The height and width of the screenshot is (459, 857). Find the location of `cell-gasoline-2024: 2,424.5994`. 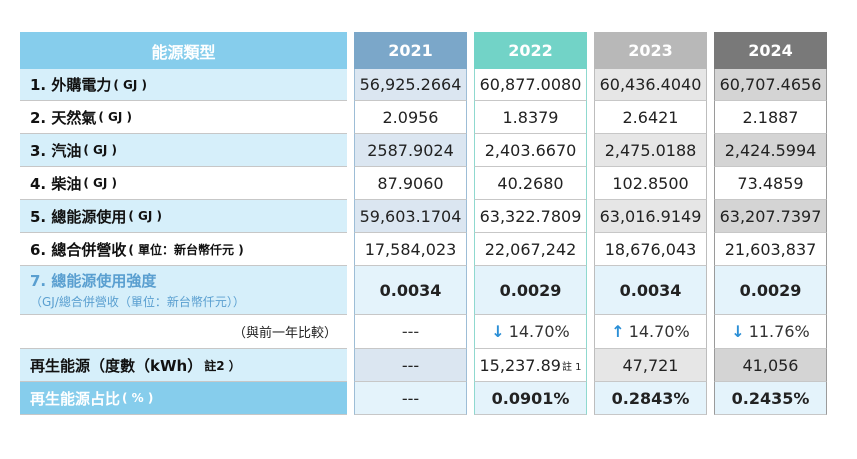

cell-gasoline-2024: 2,424.5994 is located at coordinates (770, 150).